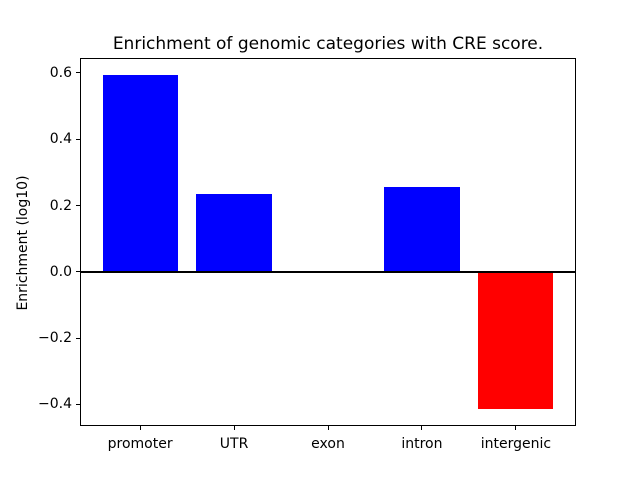 This screenshot has width=640, height=480. What do you see at coordinates (55, 404) in the screenshot?
I see `y-tick-label: −0.4` at bounding box center [55, 404].